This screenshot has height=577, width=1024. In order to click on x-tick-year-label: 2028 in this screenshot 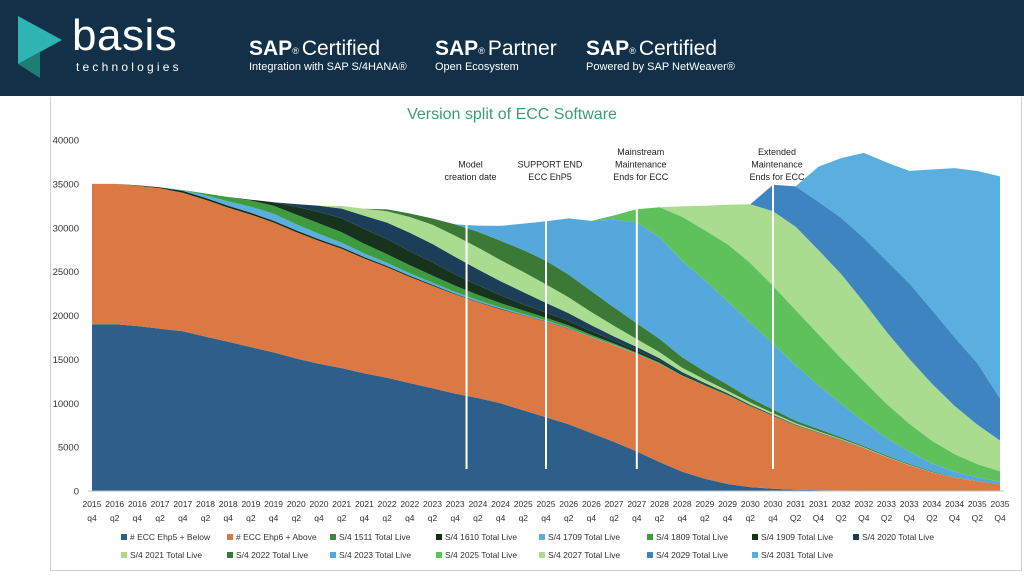, I will do `click(659, 504)`.